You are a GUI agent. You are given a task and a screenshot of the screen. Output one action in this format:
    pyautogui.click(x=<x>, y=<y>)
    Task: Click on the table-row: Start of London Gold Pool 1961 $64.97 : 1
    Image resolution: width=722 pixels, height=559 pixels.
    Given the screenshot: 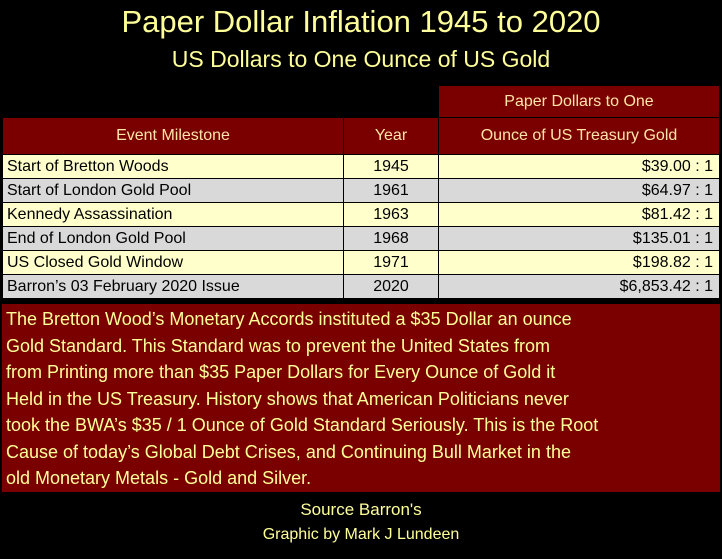 What is the action you would take?
    pyautogui.click(x=361, y=190)
    